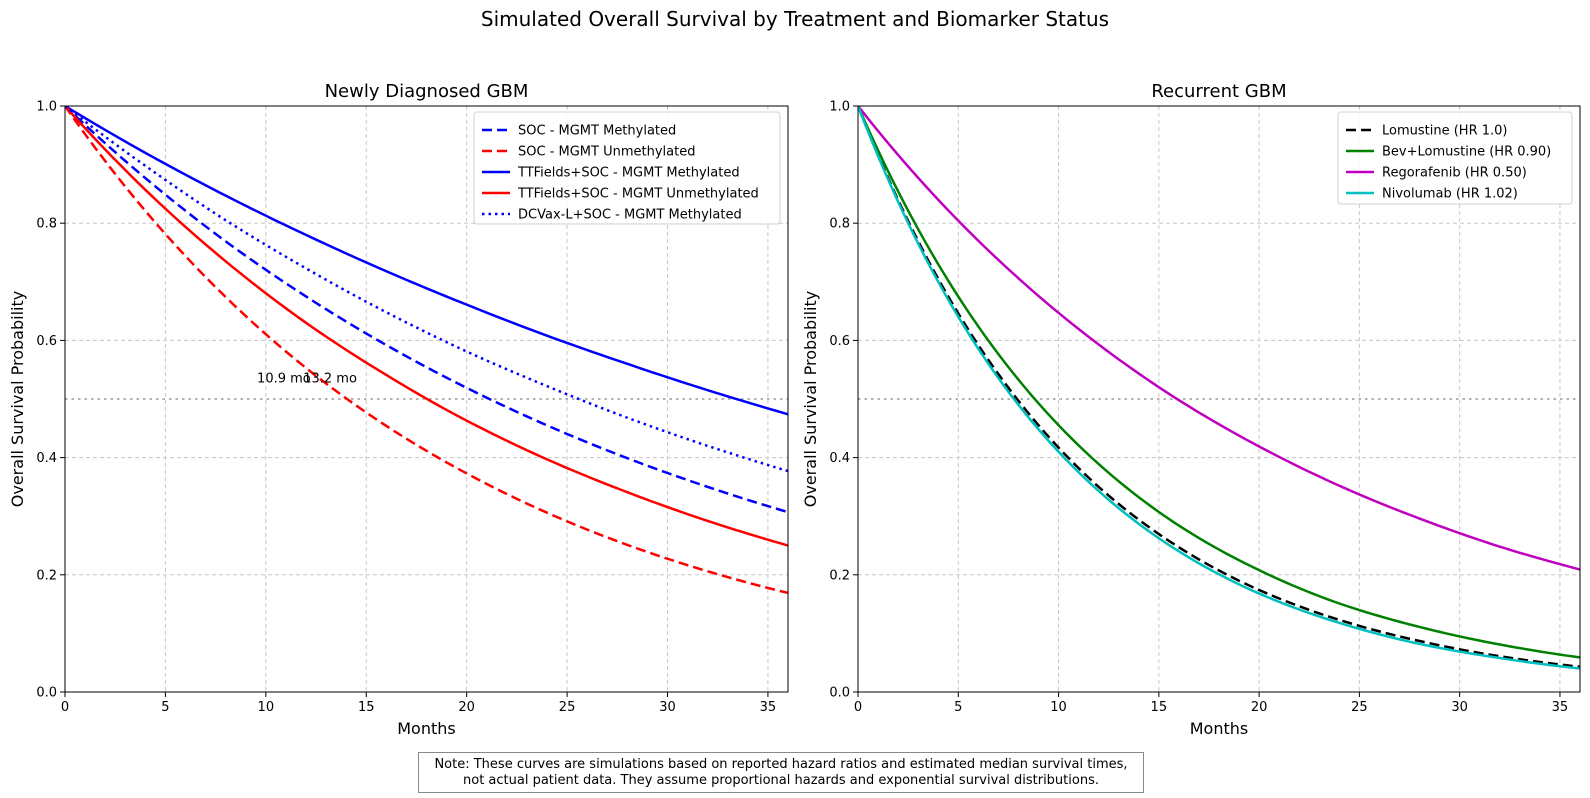 This screenshot has height=798, width=1590. Describe the element at coordinates (628, 173) in the screenshot. I see `legend-label-3: TTFields+SOC - MGMT Methylated` at that location.